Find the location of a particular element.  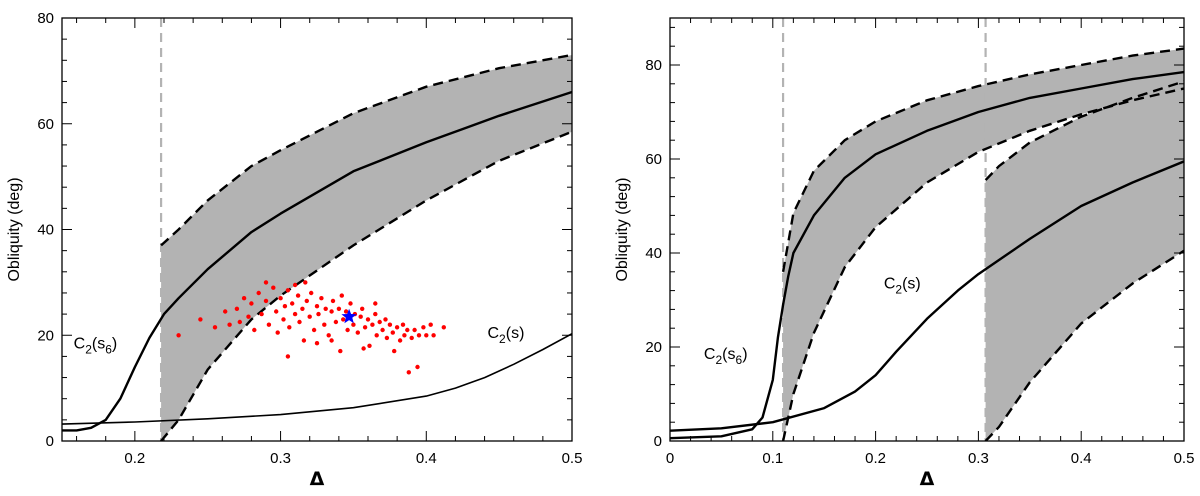

x-tick-label: 0.1 is located at coordinates (772, 458).